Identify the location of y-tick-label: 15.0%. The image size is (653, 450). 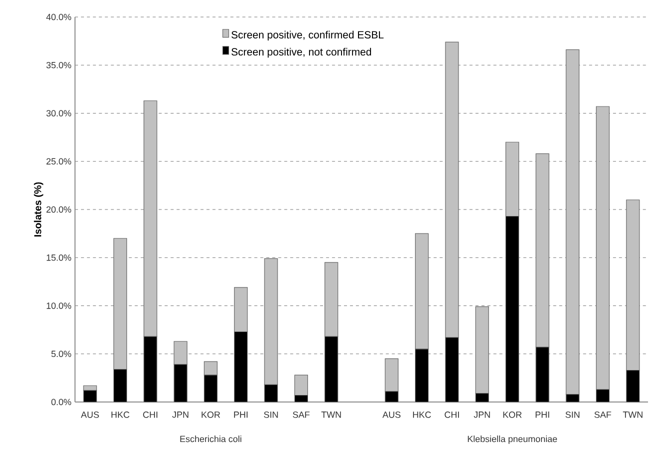
(59, 257).